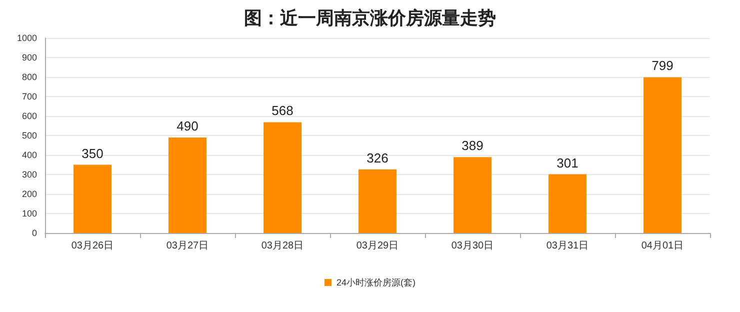  I want to click on data-label: 568, so click(283, 110).